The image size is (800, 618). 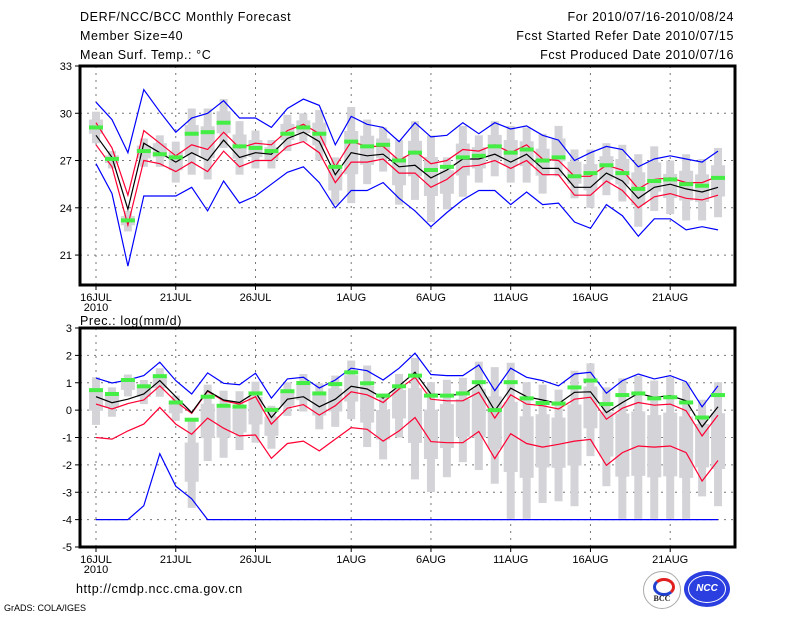 I want to click on series-upper-line, so click(x=407, y=160).